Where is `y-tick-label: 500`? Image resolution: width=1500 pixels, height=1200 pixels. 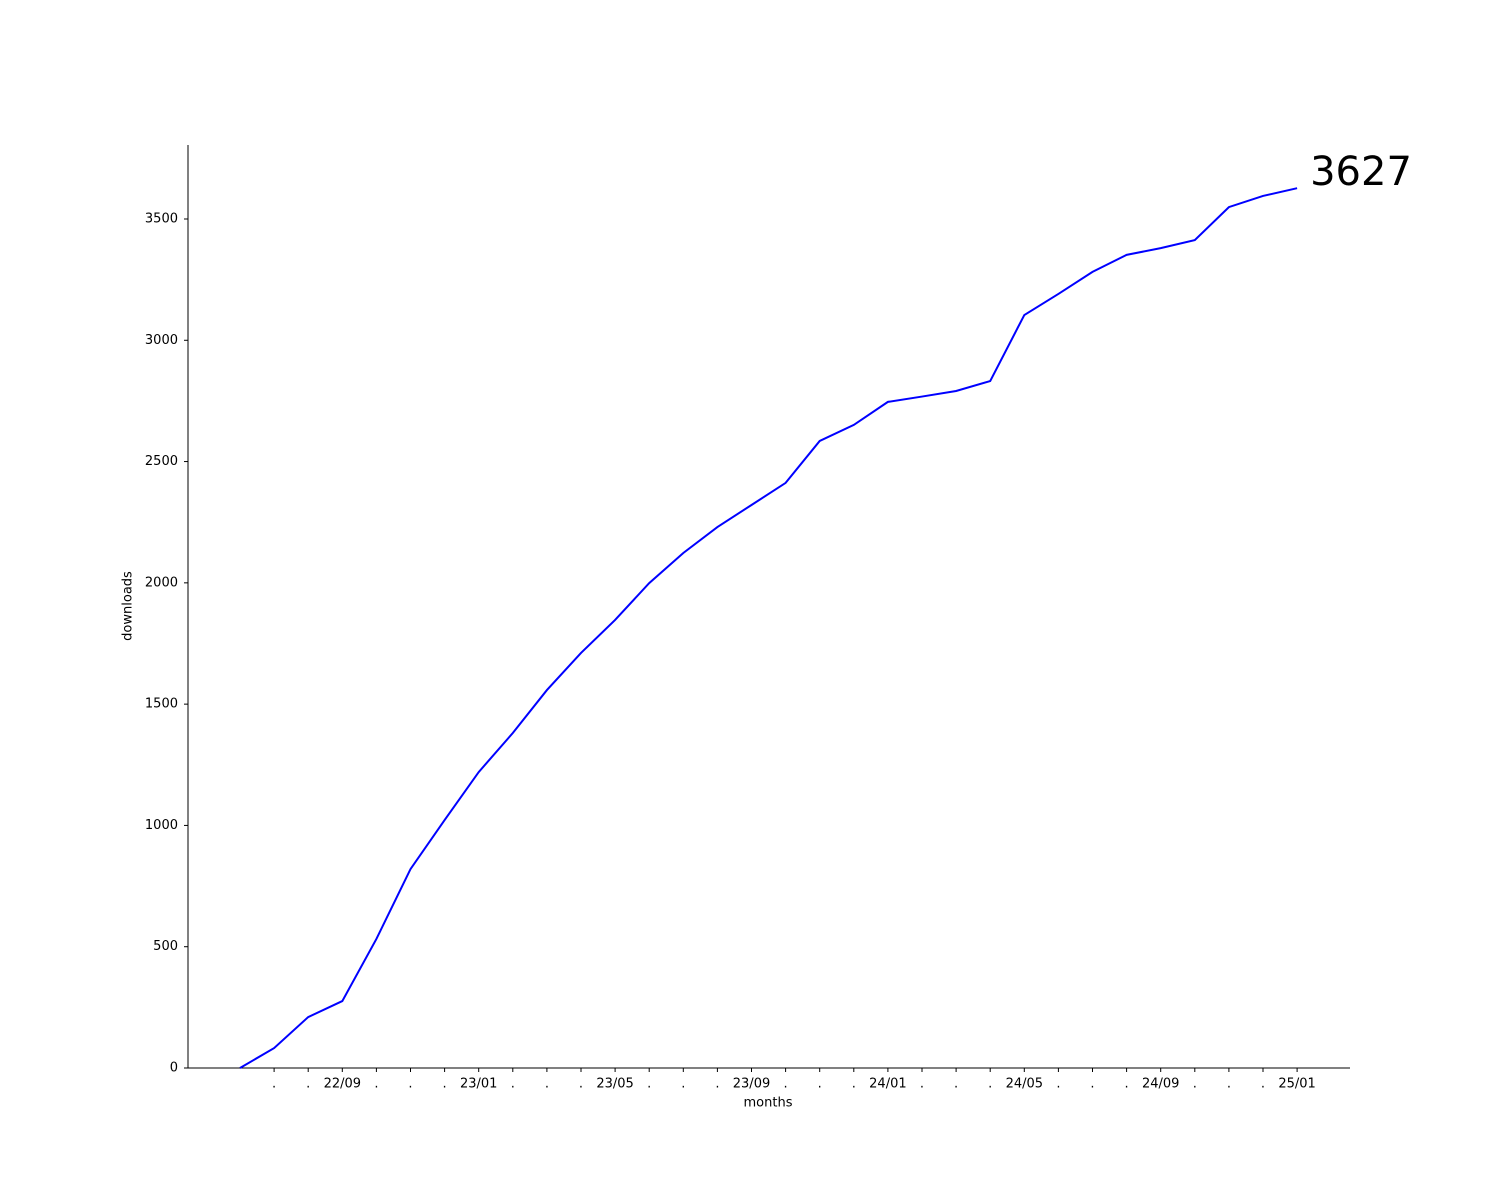
y-tick-label: 500 is located at coordinates (165, 946).